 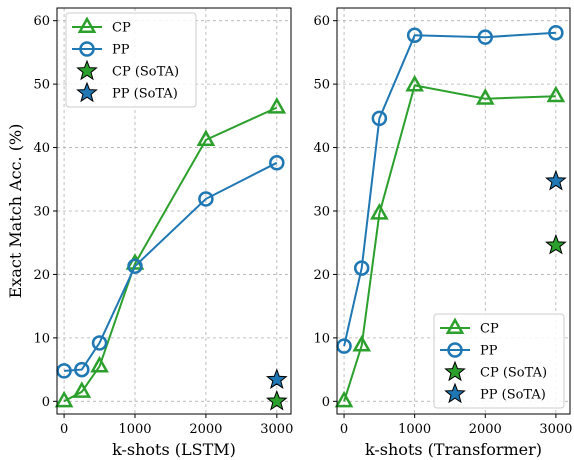 What do you see at coordinates (15, 211) in the screenshot?
I see `y-axis-label: Exact Match Acc. (%)` at bounding box center [15, 211].